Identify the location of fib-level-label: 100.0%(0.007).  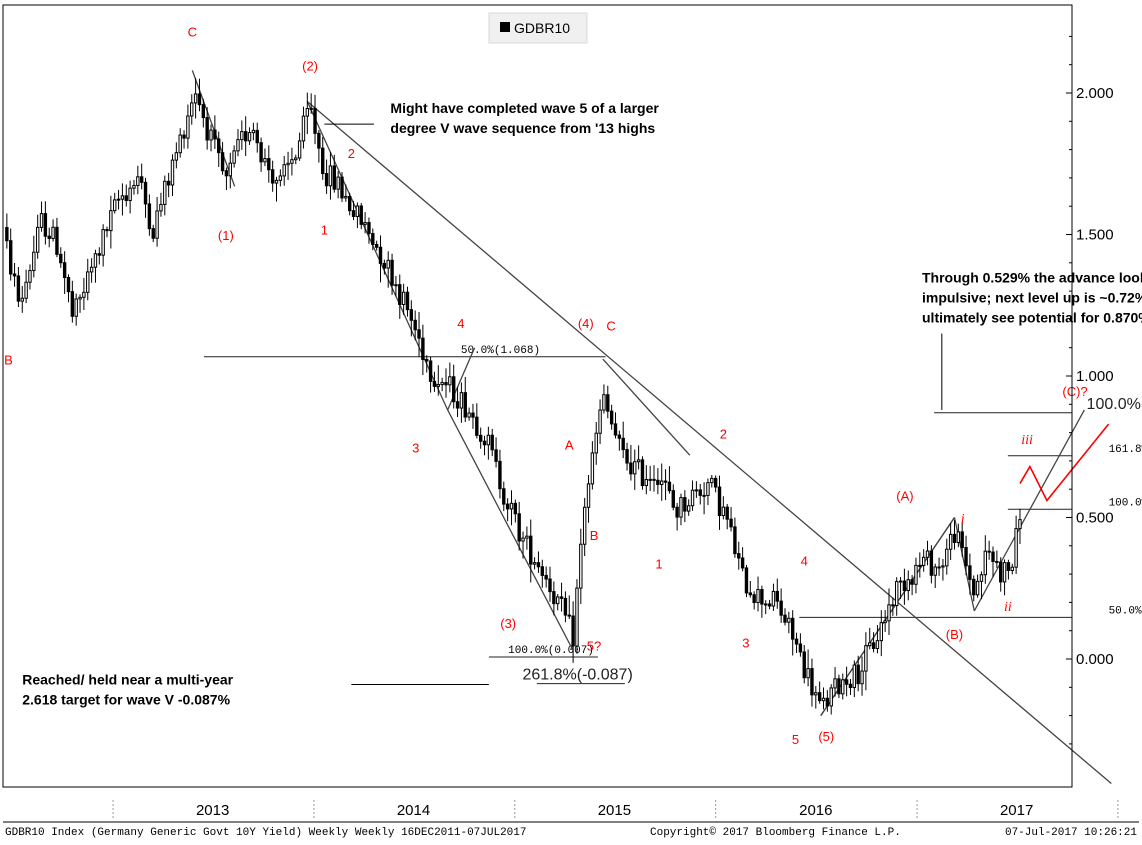
(551, 651).